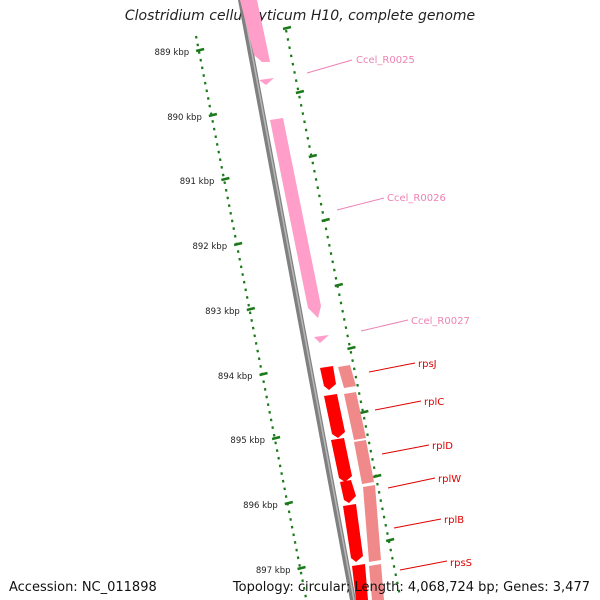 This screenshot has width=600, height=600. What do you see at coordinates (416, 198) in the screenshot?
I see `feature-label: Ccel_R0026` at bounding box center [416, 198].